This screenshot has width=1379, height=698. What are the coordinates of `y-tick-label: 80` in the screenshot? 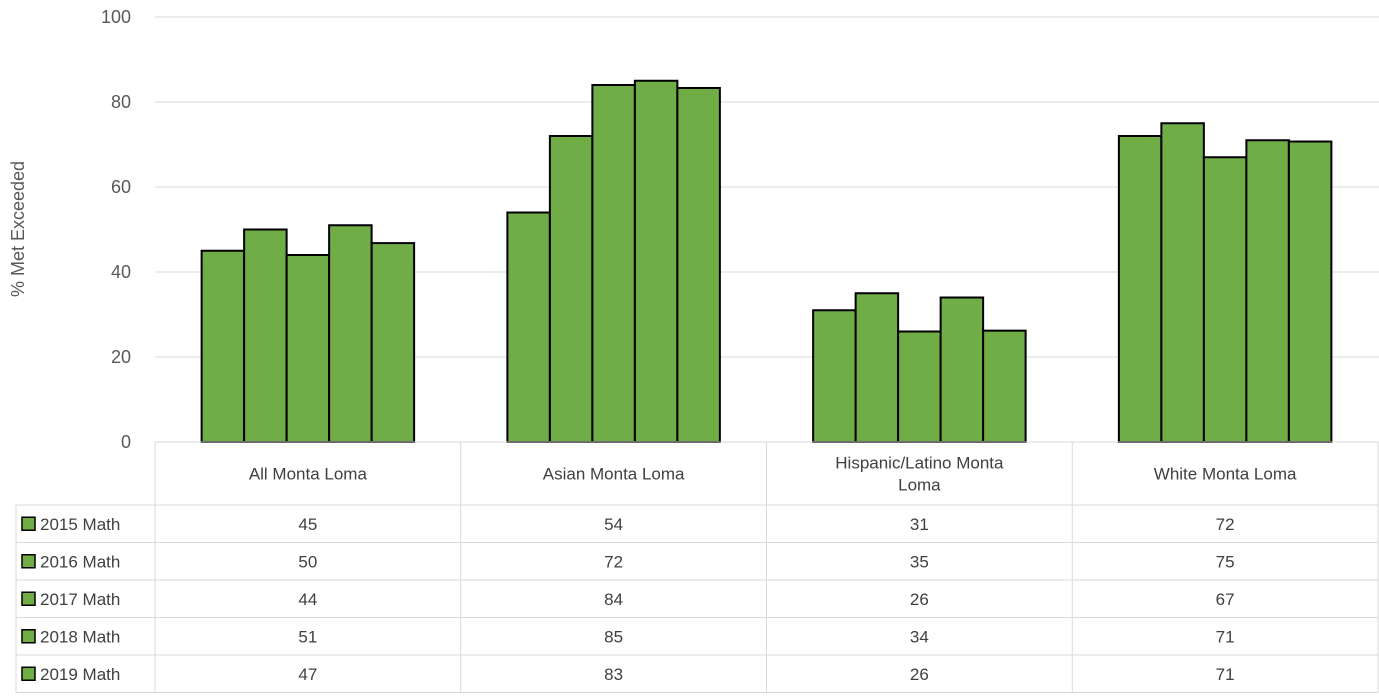 It's located at (121, 102).